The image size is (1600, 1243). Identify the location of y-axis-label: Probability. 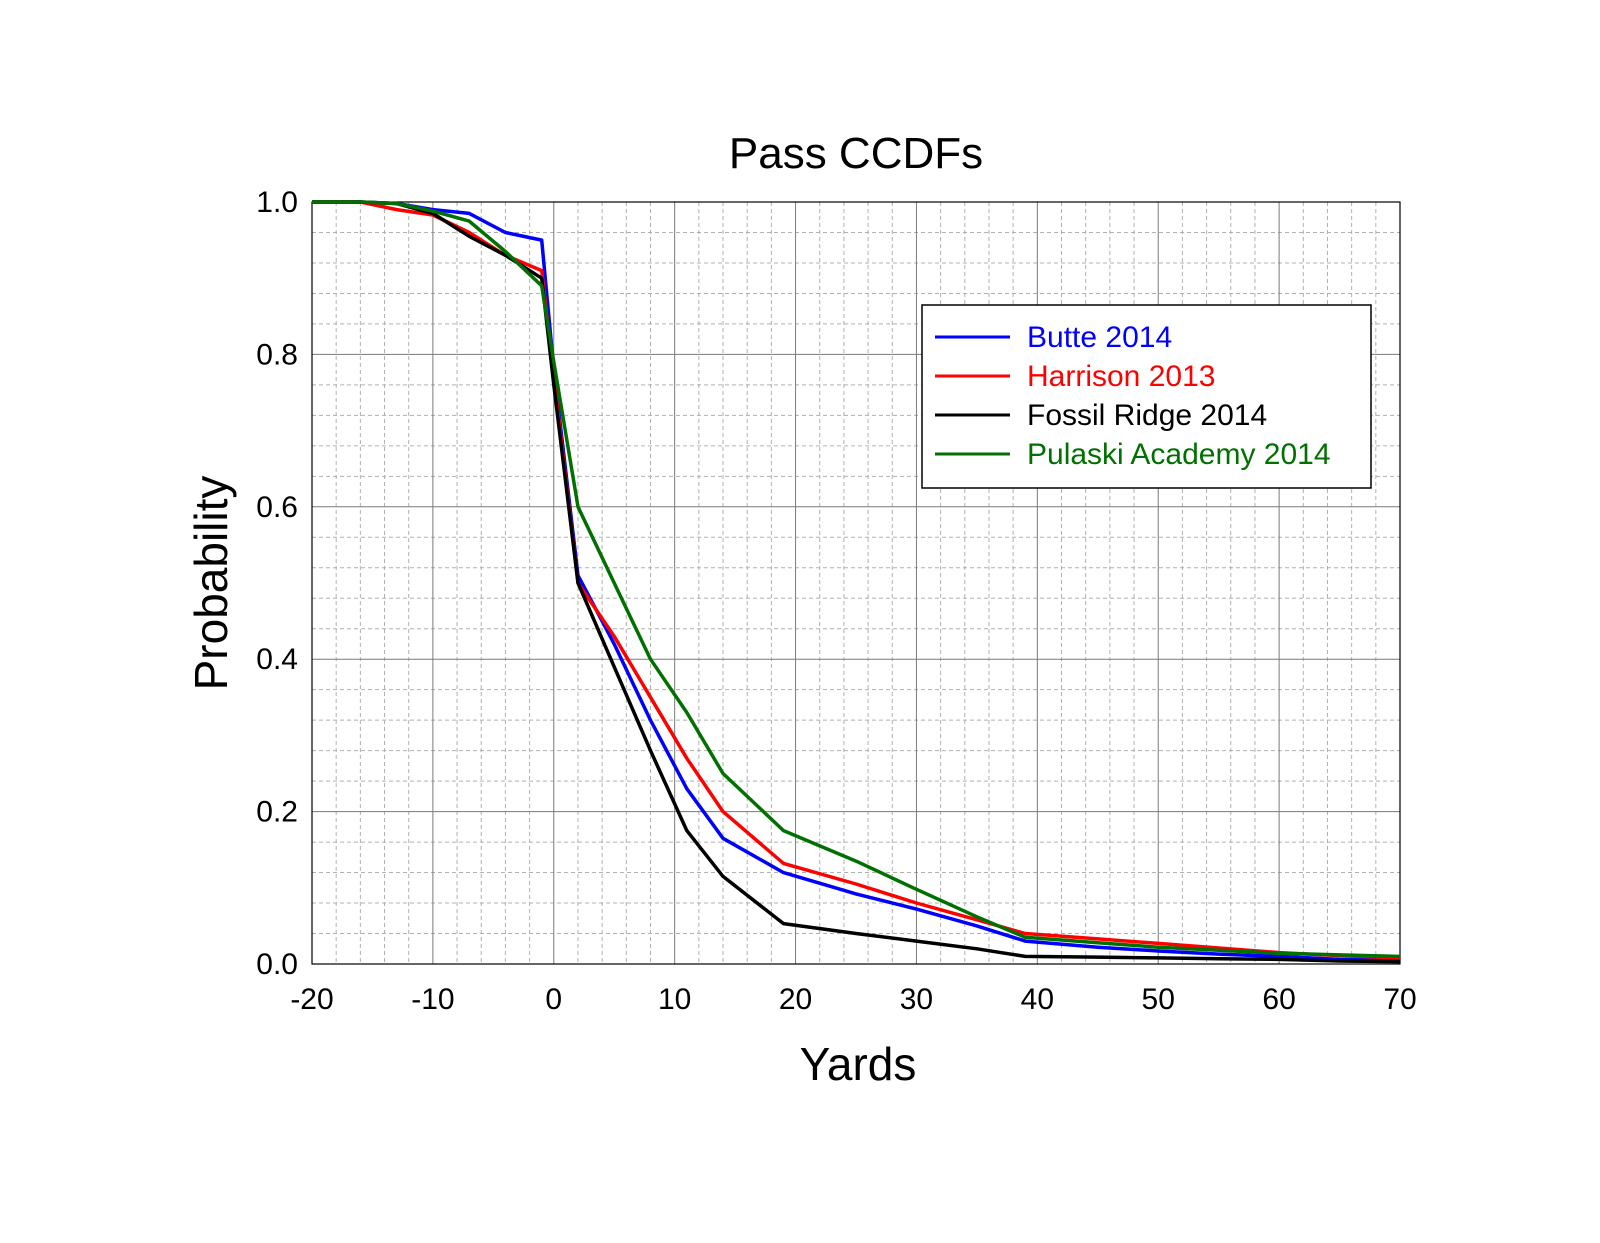
(211, 583).